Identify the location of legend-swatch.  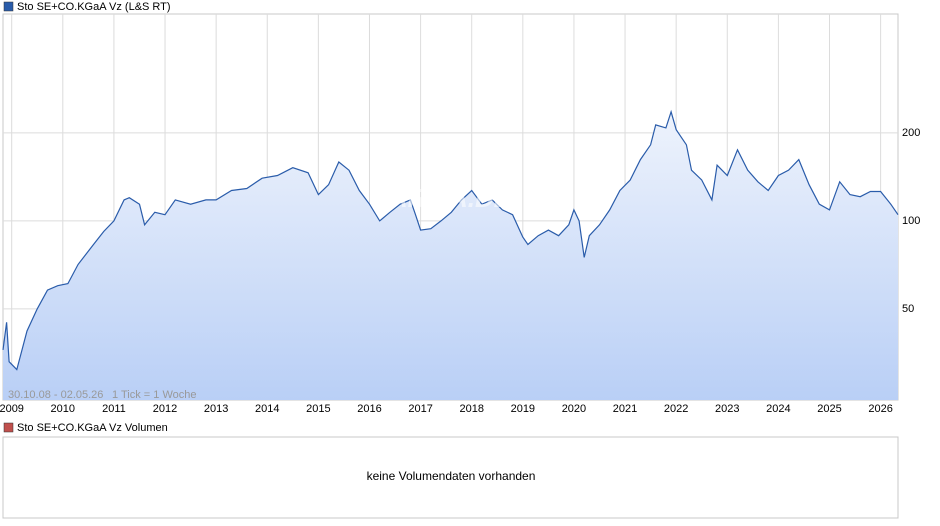
(8, 6).